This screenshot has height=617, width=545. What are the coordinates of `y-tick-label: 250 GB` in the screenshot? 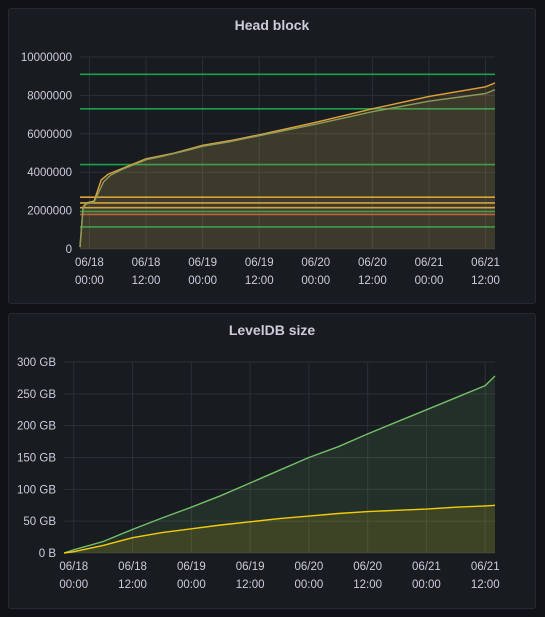 It's located at (36, 395).